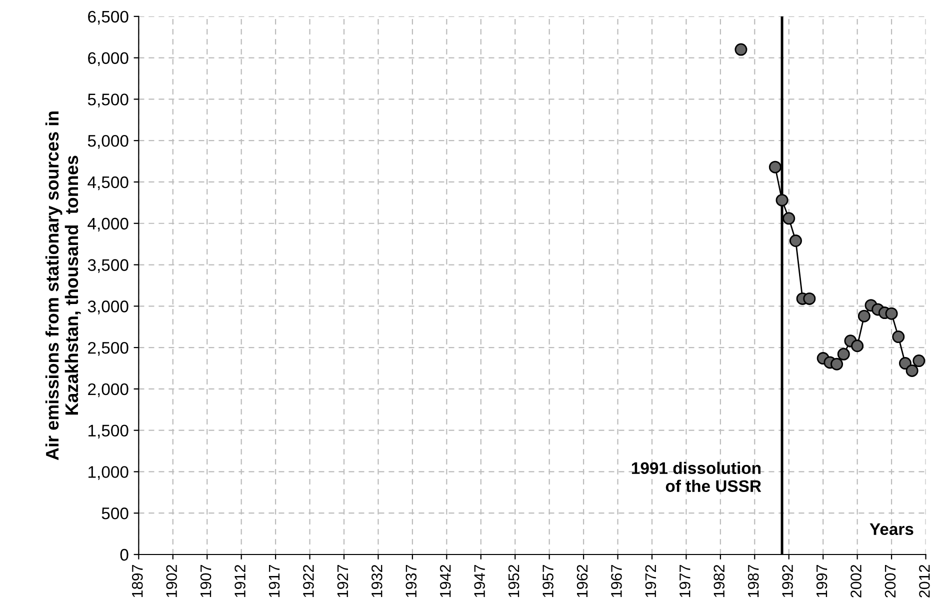 The height and width of the screenshot is (608, 937). What do you see at coordinates (514, 581) in the screenshot?
I see `x-tick-label: 1952` at bounding box center [514, 581].